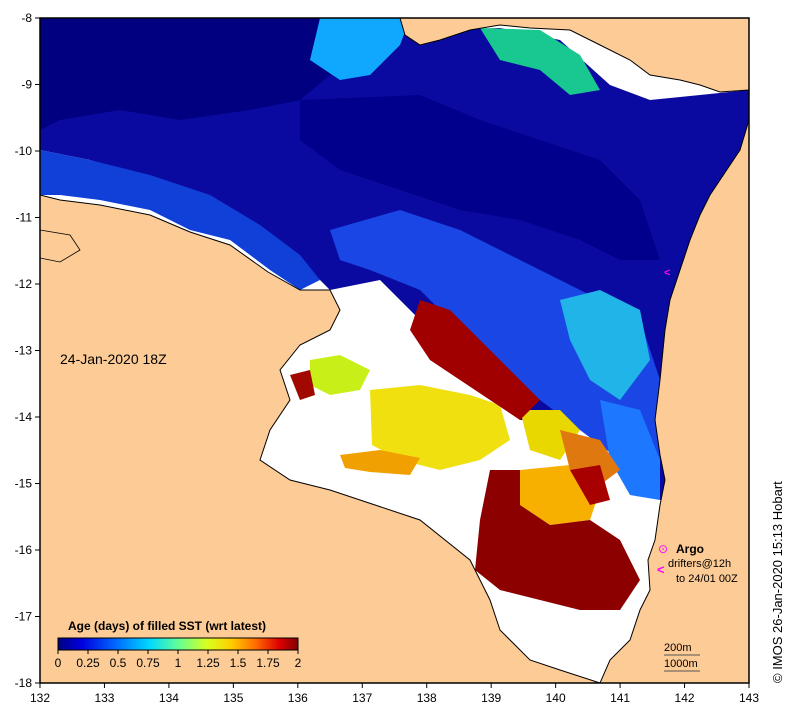 The width and height of the screenshot is (791, 716). What do you see at coordinates (620, 698) in the screenshot?
I see `x-tick-label: 141` at bounding box center [620, 698].